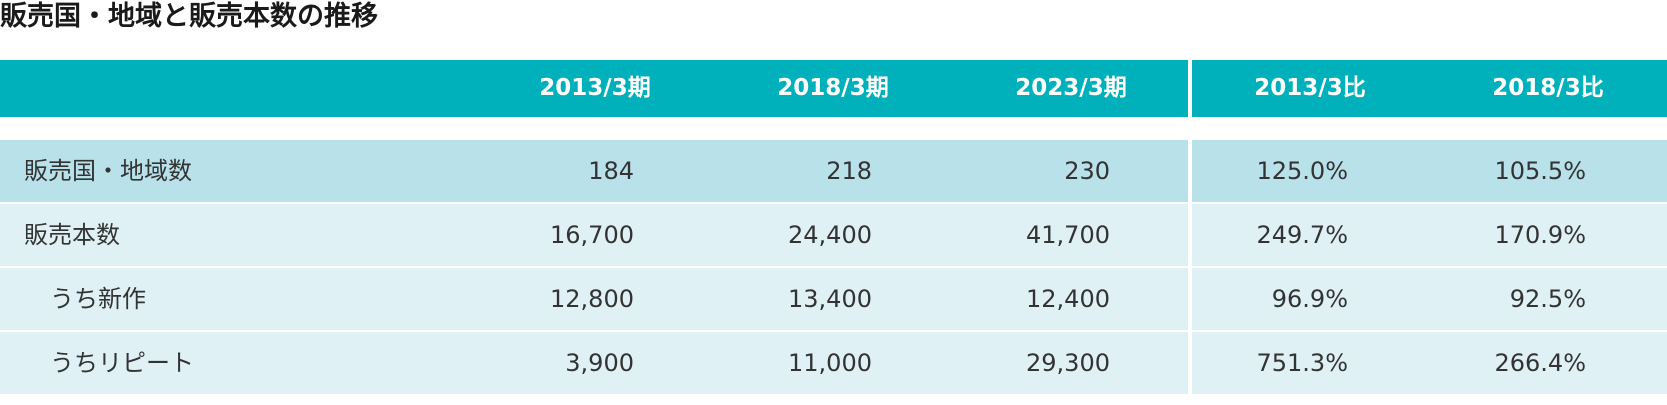 The image size is (1667, 405). Describe the element at coordinates (1068, 363) in the screenshot. I see `value-cell: 29,300` at that location.